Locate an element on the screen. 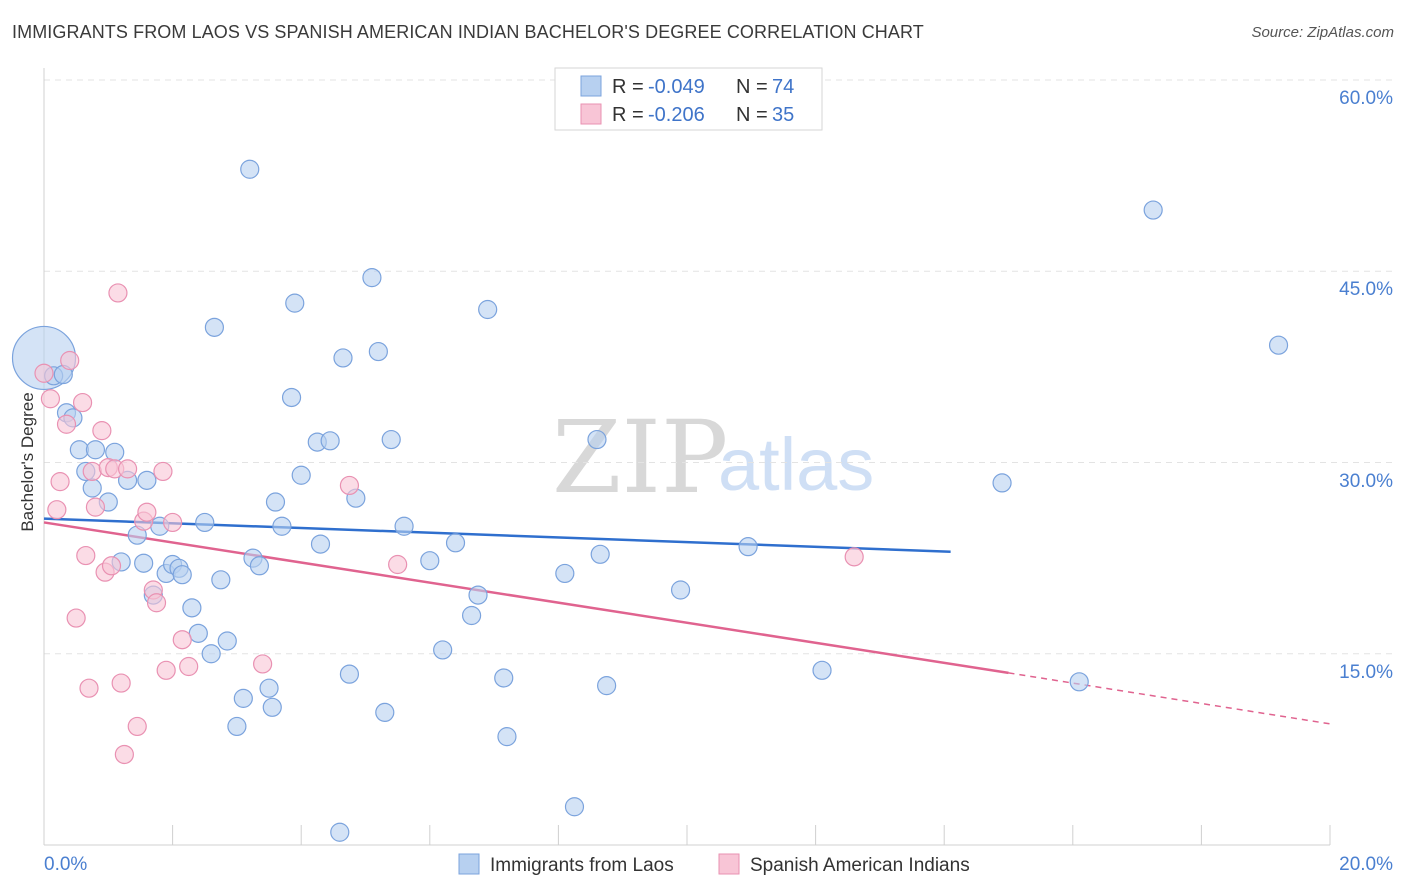 Image resolution: width=1406 pixels, height=892 pixels. legend-r-label-2: R = is located at coordinates (628, 115).